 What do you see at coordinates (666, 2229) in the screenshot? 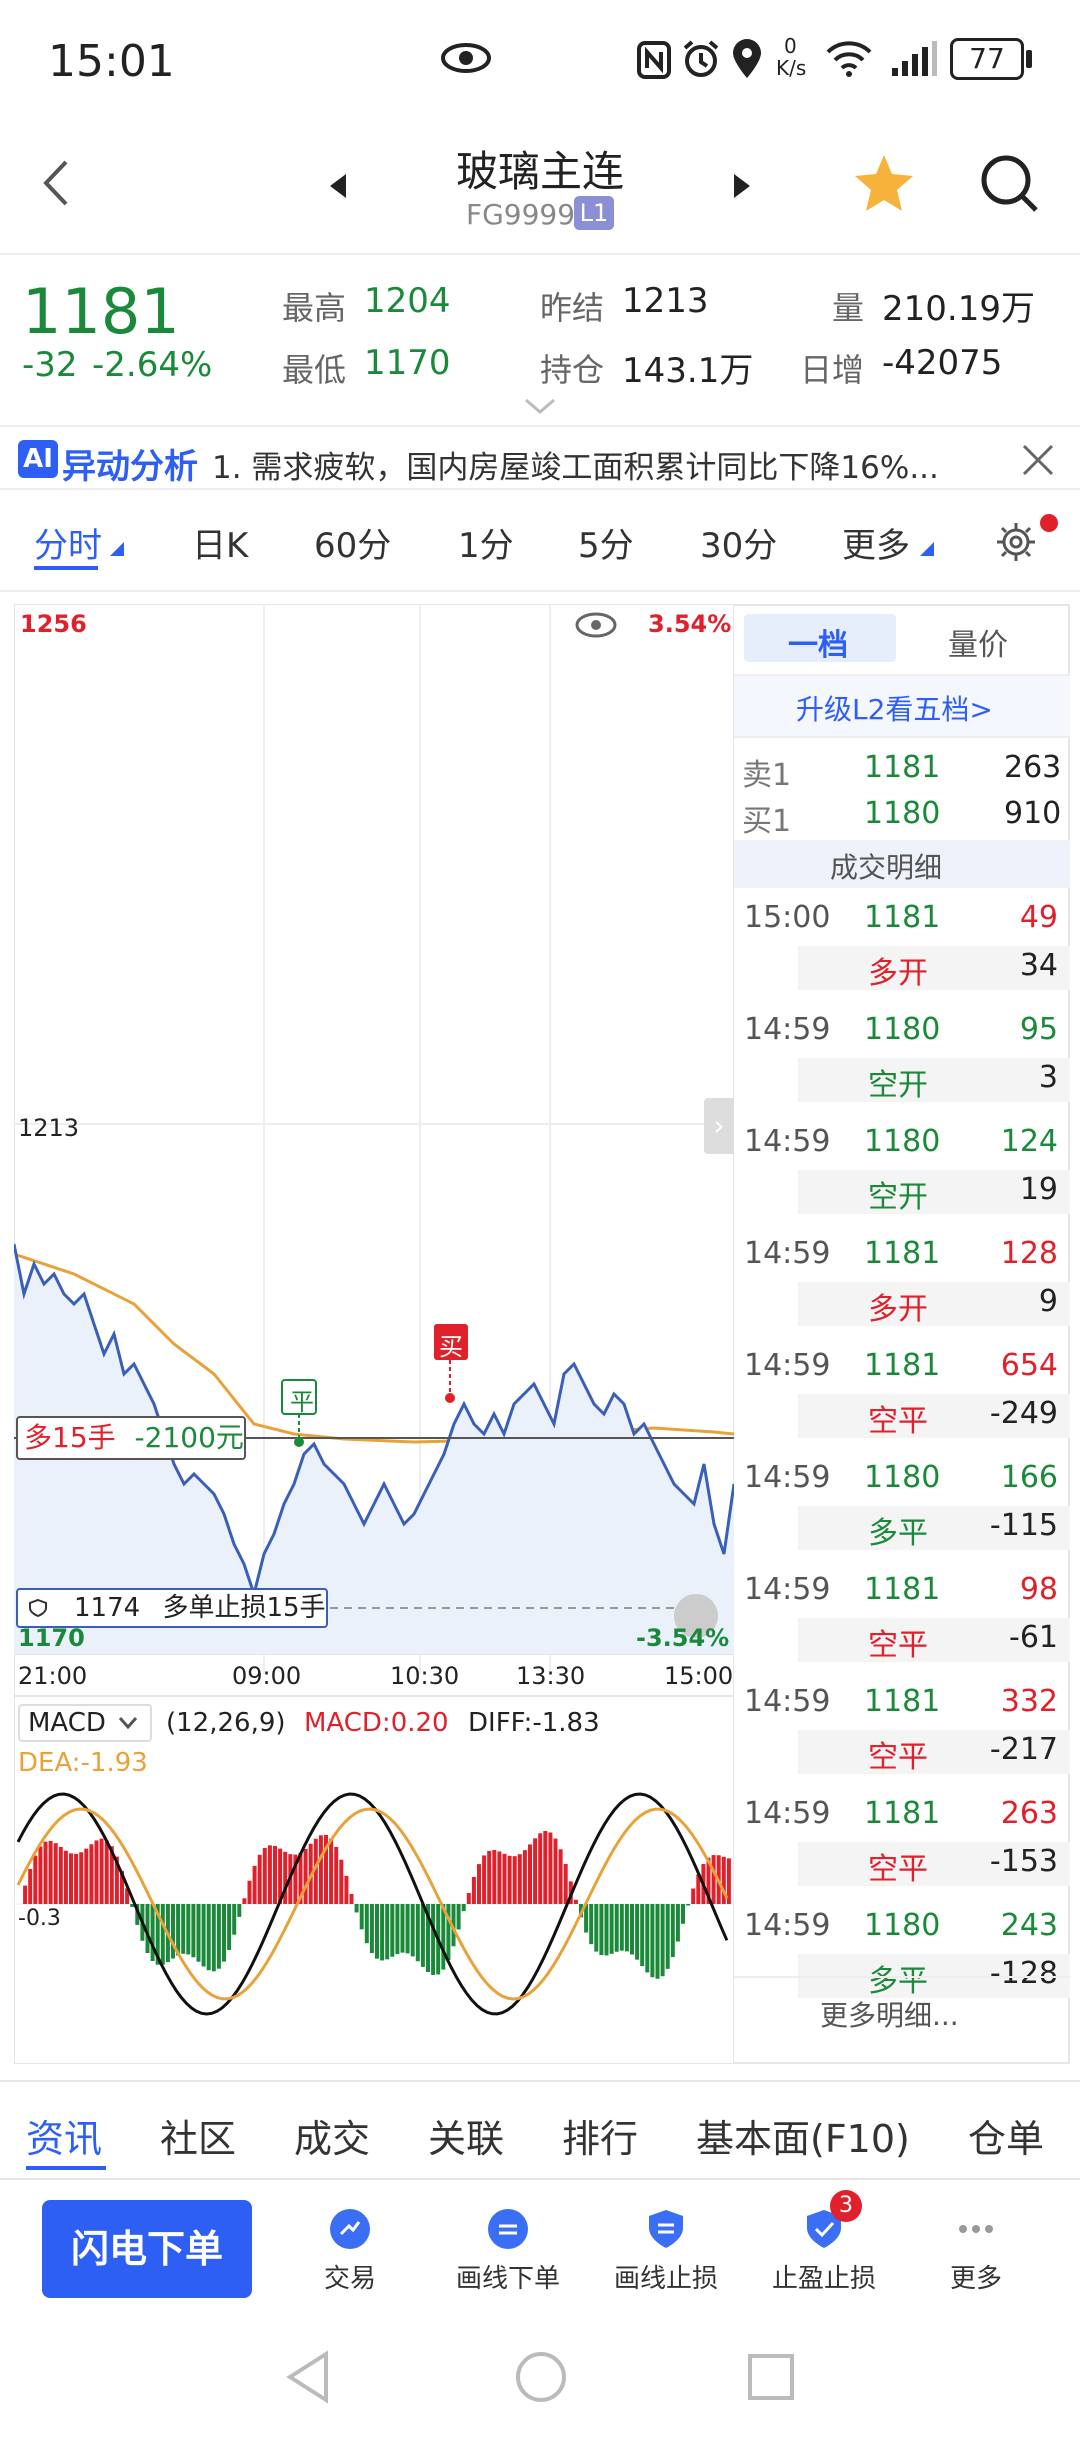
I see `shield-icon` at bounding box center [666, 2229].